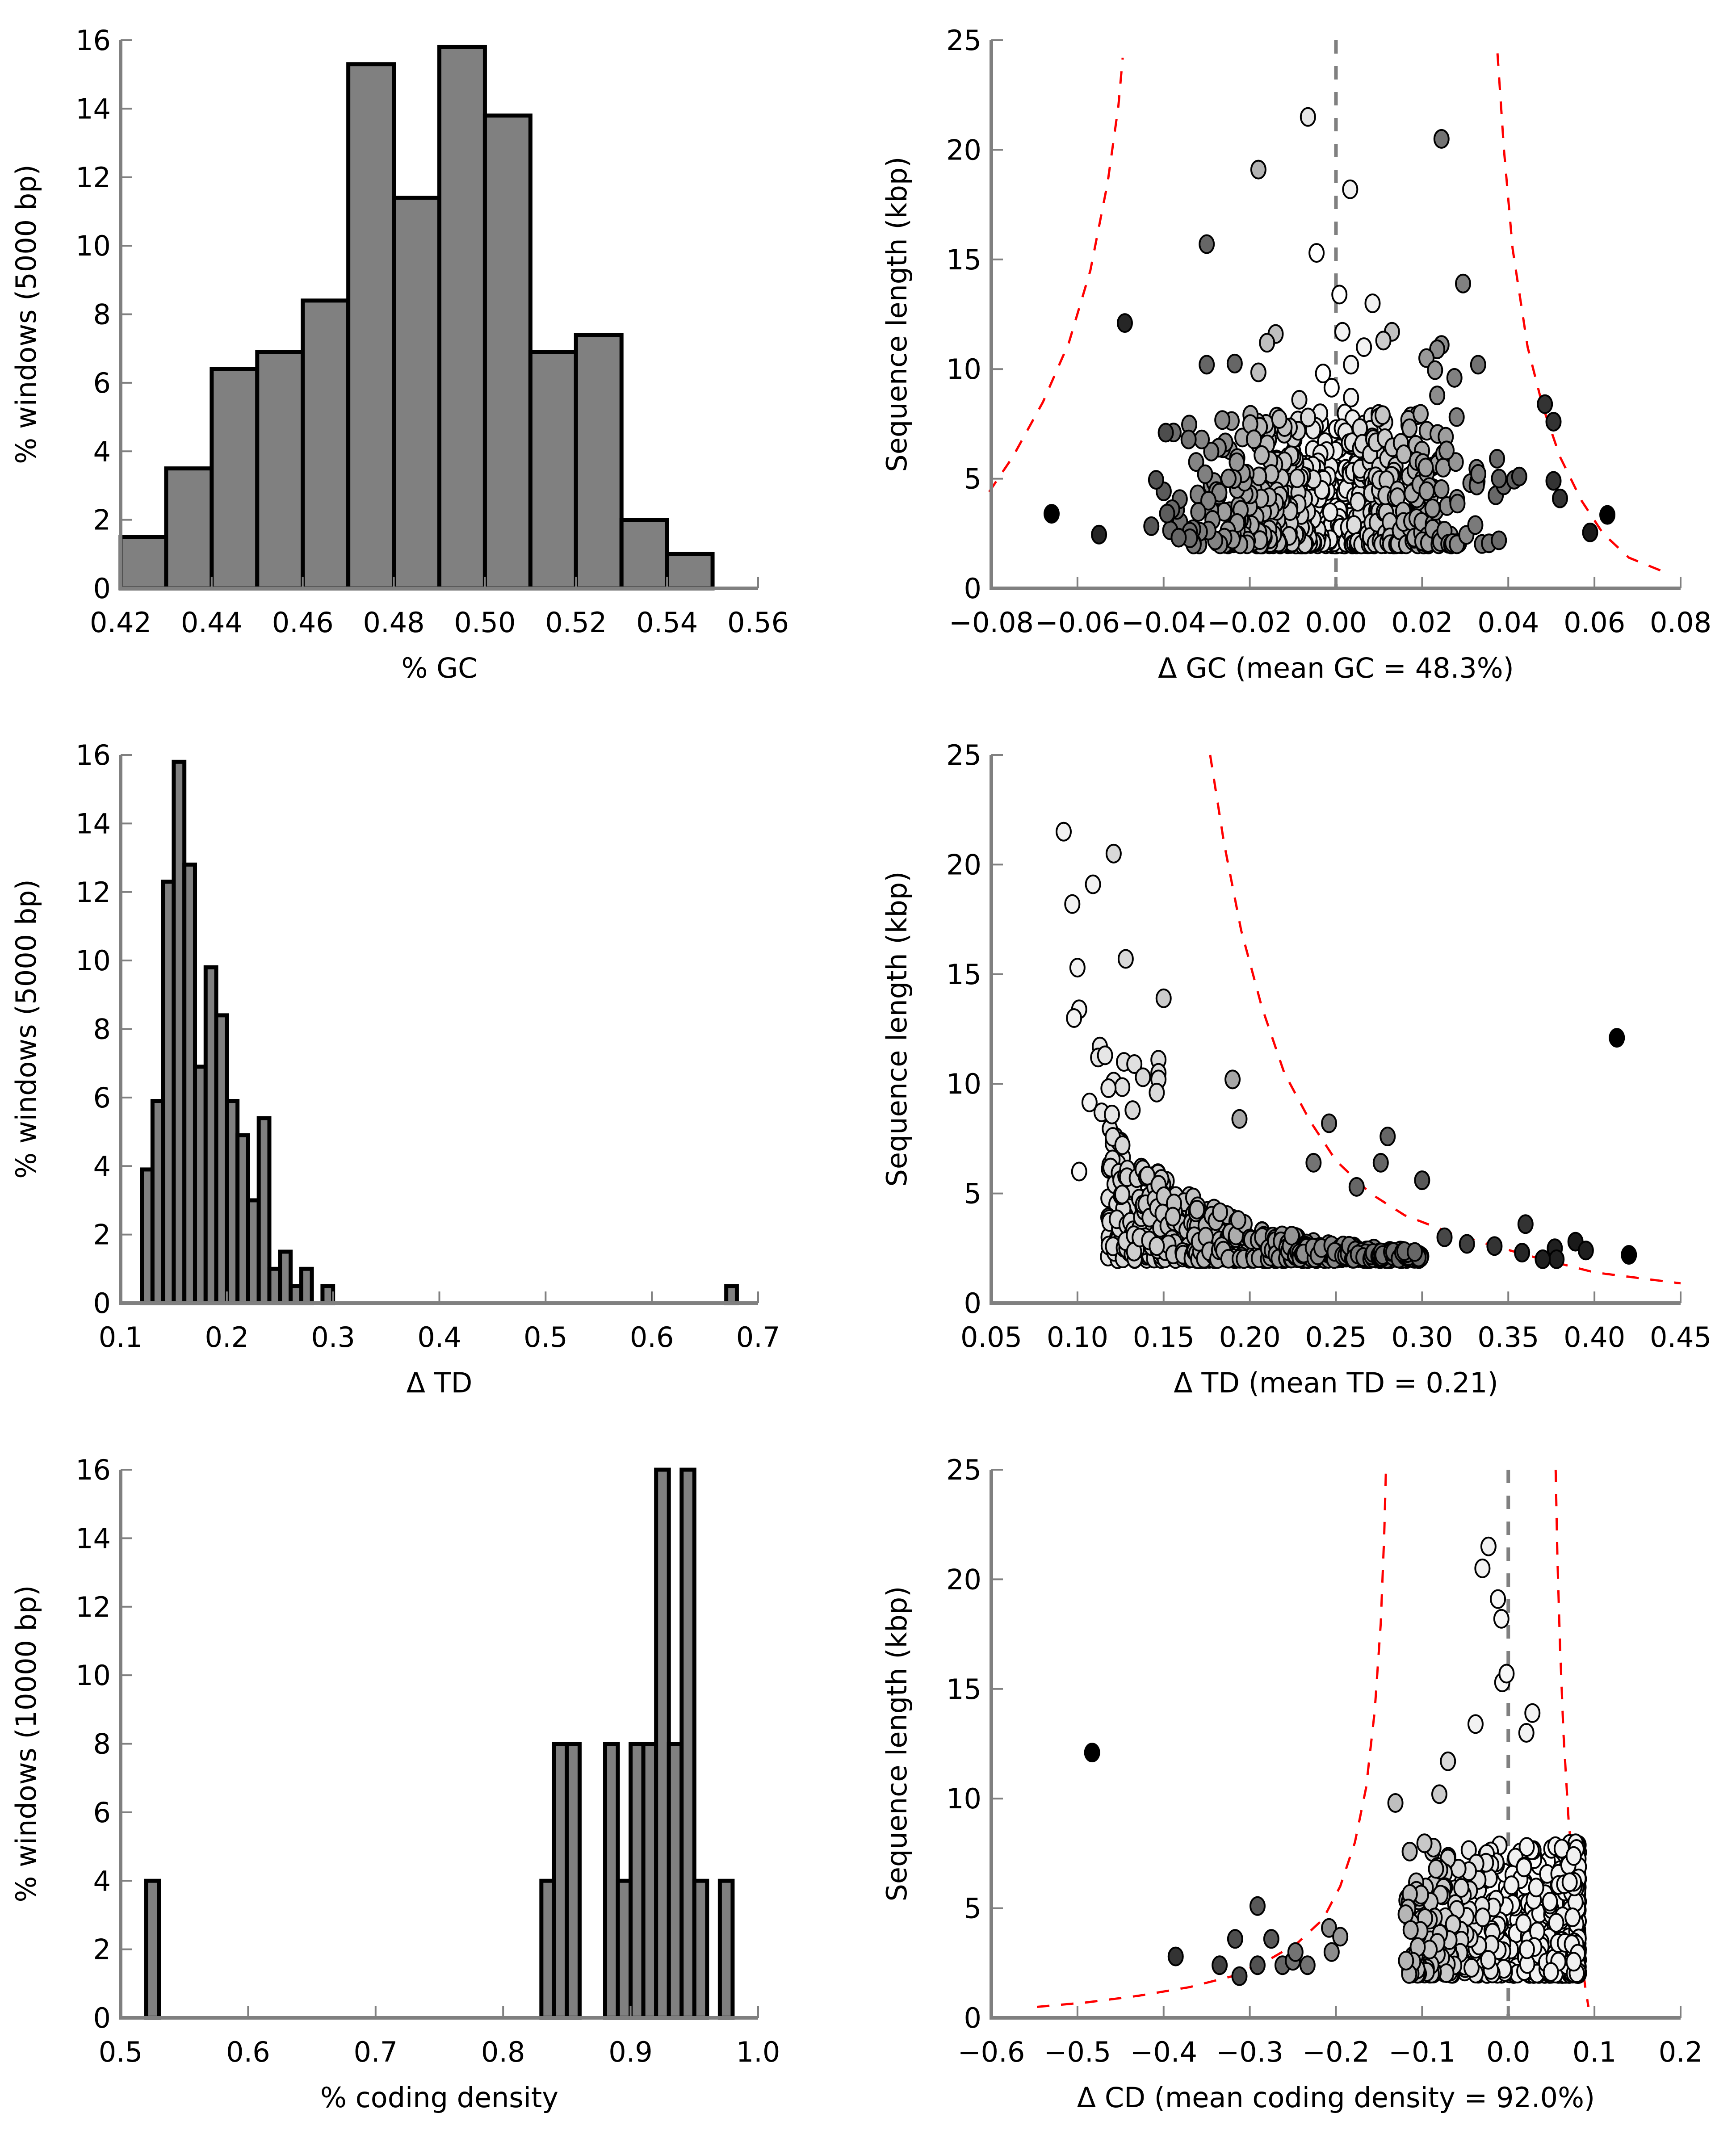  What do you see at coordinates (1336, 622) in the screenshot?
I see `x-tick-label: 0.00` at bounding box center [1336, 622].